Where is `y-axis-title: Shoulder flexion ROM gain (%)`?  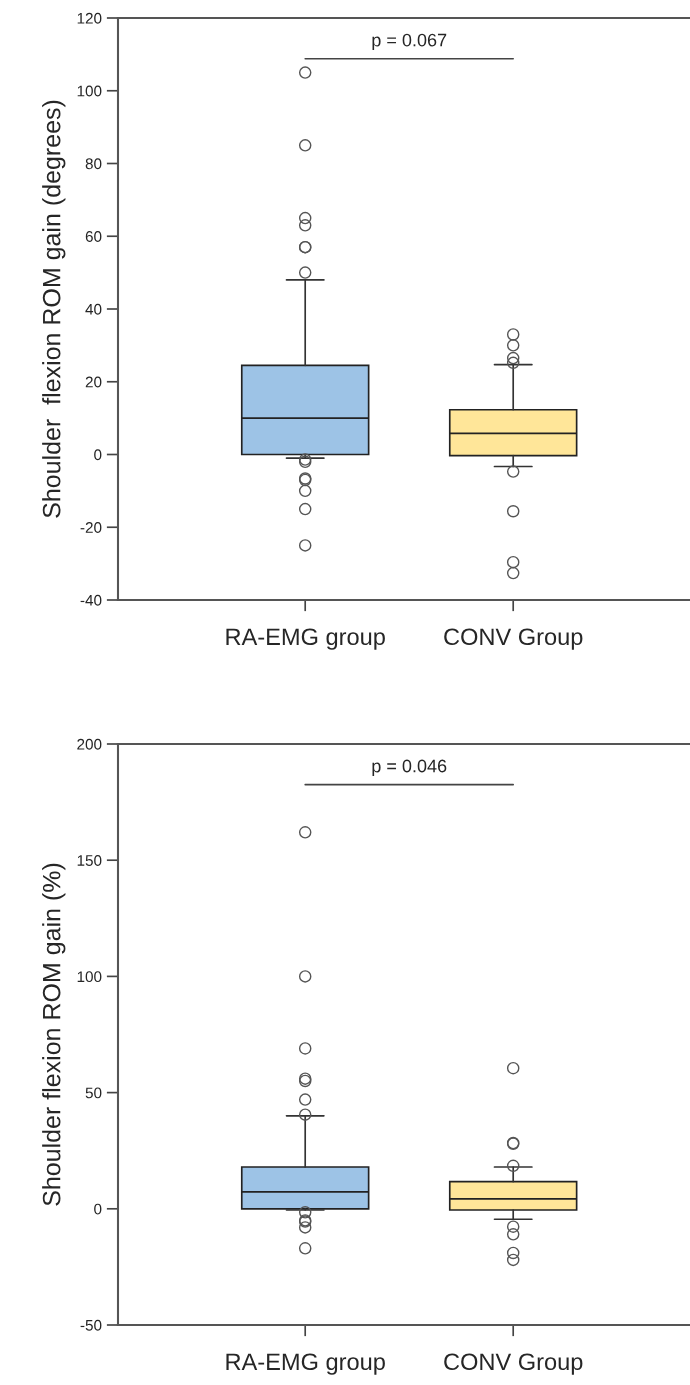 y-axis-title: Shoulder flexion ROM gain (%) is located at coordinates (54, 1034).